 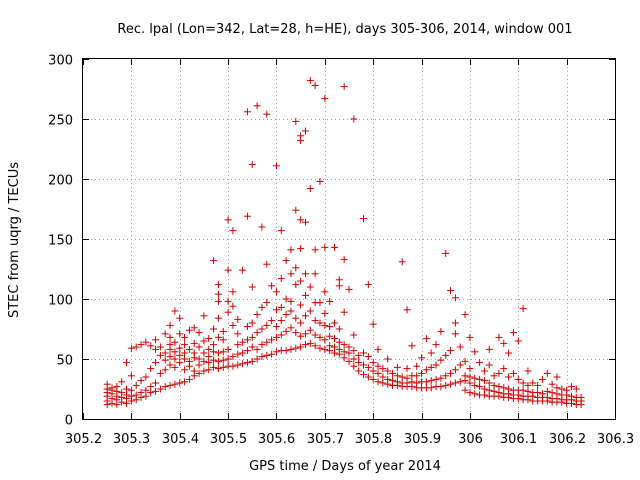 What do you see at coordinates (470, 439) in the screenshot?
I see `x-tick-label: 306` at bounding box center [470, 439].